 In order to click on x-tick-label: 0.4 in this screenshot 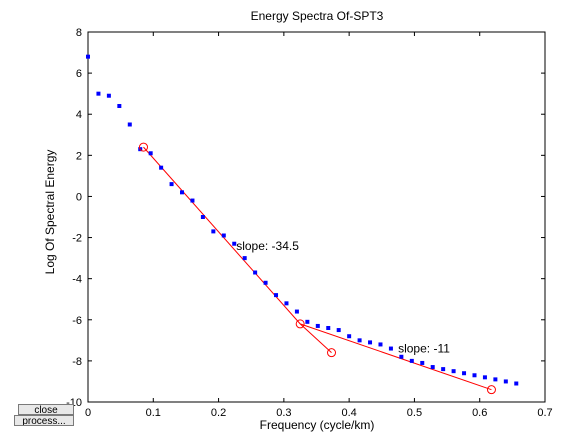, I will do `click(348, 413)`.